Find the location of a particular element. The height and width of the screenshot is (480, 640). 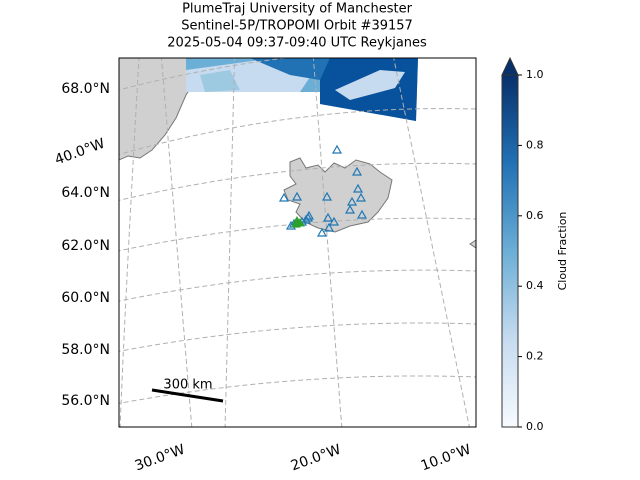

lat-label: 58.0°N is located at coordinates (85, 350).